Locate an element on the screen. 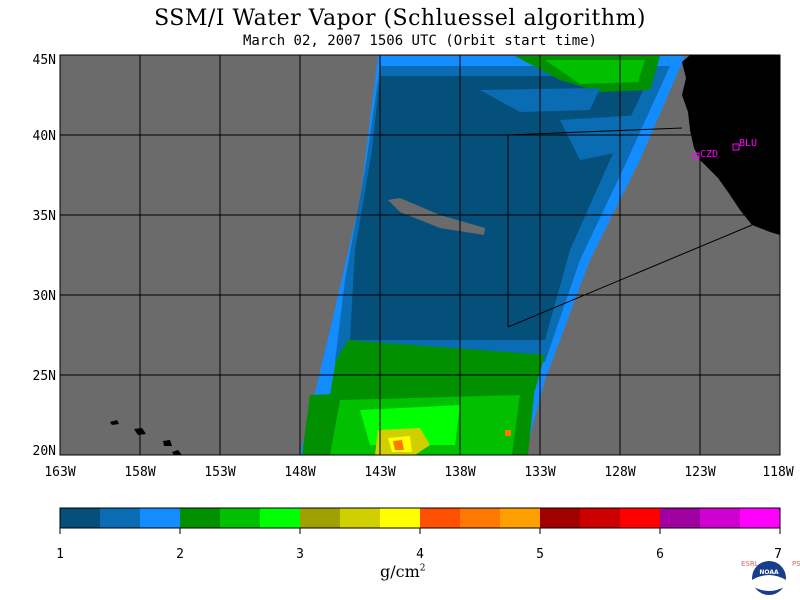  map-title: SSM/I Water Vapor (Schluessel algorithm) is located at coordinates (400, 18).